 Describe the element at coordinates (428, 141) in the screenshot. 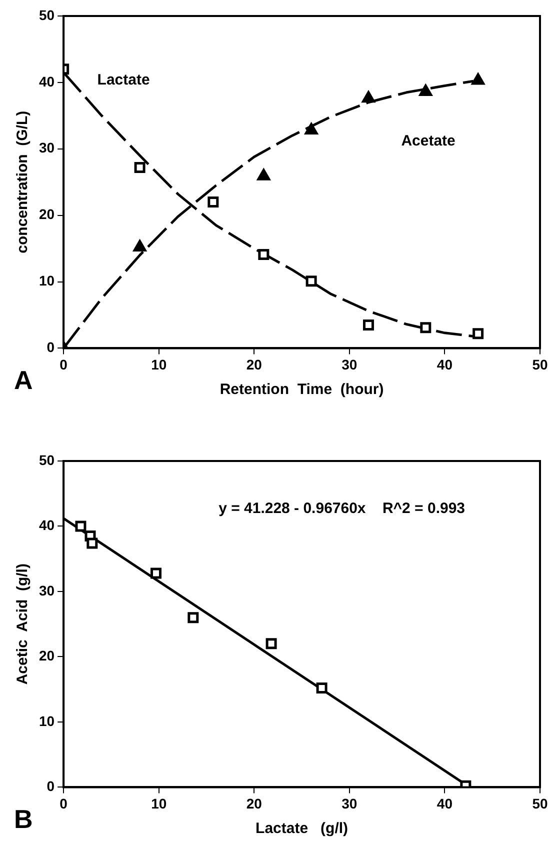

I see `text: Acetate` at that location.